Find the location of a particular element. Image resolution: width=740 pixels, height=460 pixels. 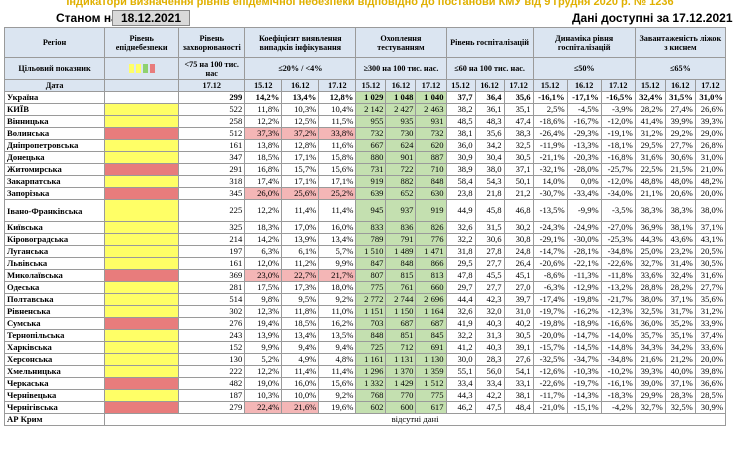

detection-value: 9,9% is located at coordinates (263, 347).